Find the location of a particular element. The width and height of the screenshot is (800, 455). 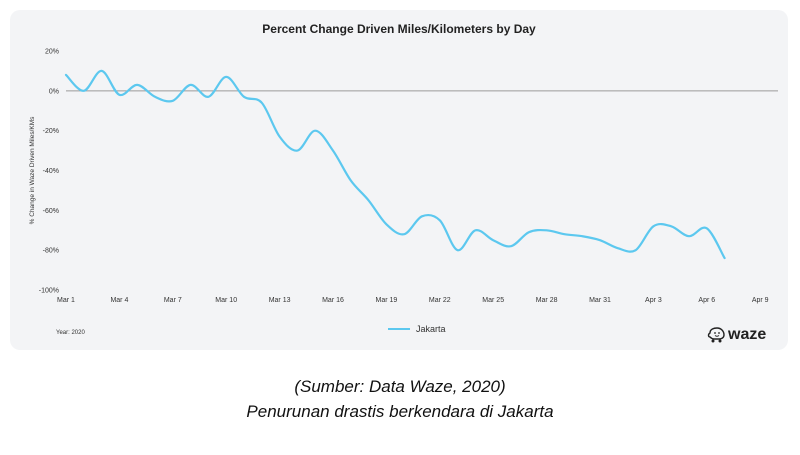

year-footnote: Year: 2020 is located at coordinates (70, 333).